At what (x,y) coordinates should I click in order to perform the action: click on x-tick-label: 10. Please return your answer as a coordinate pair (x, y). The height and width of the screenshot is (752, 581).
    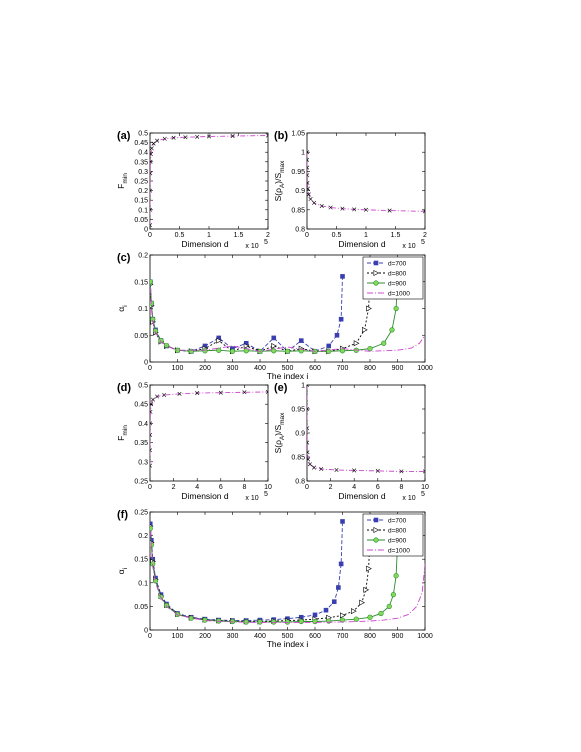
    Looking at the image, I should click on (268, 487).